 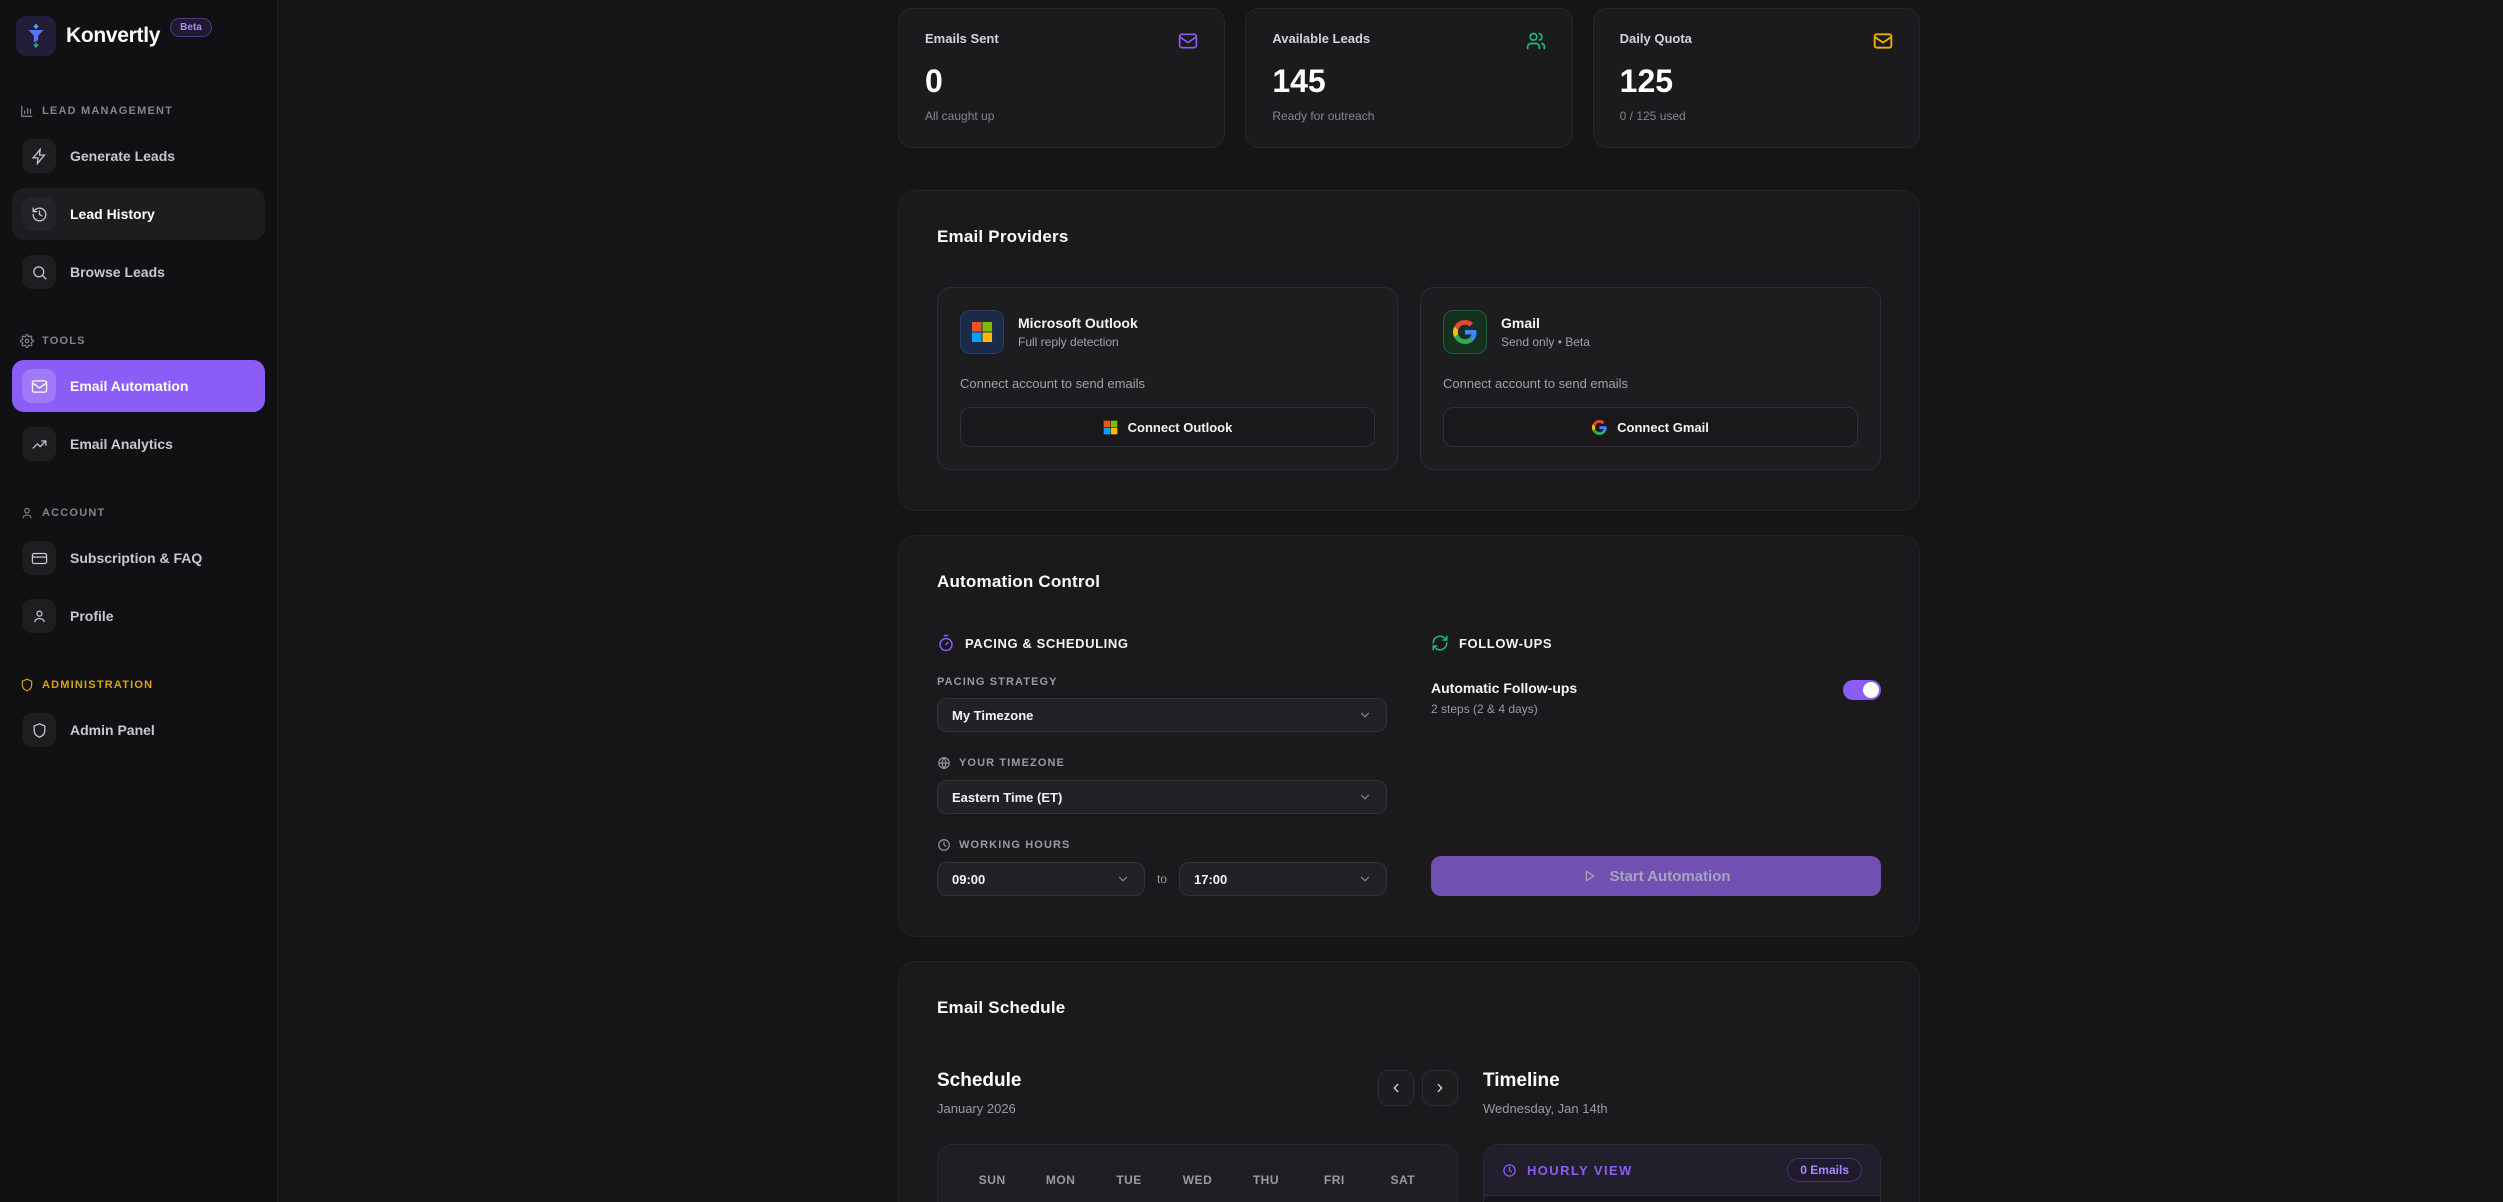 I want to click on prev-month-button, so click(x=1396, y=1088).